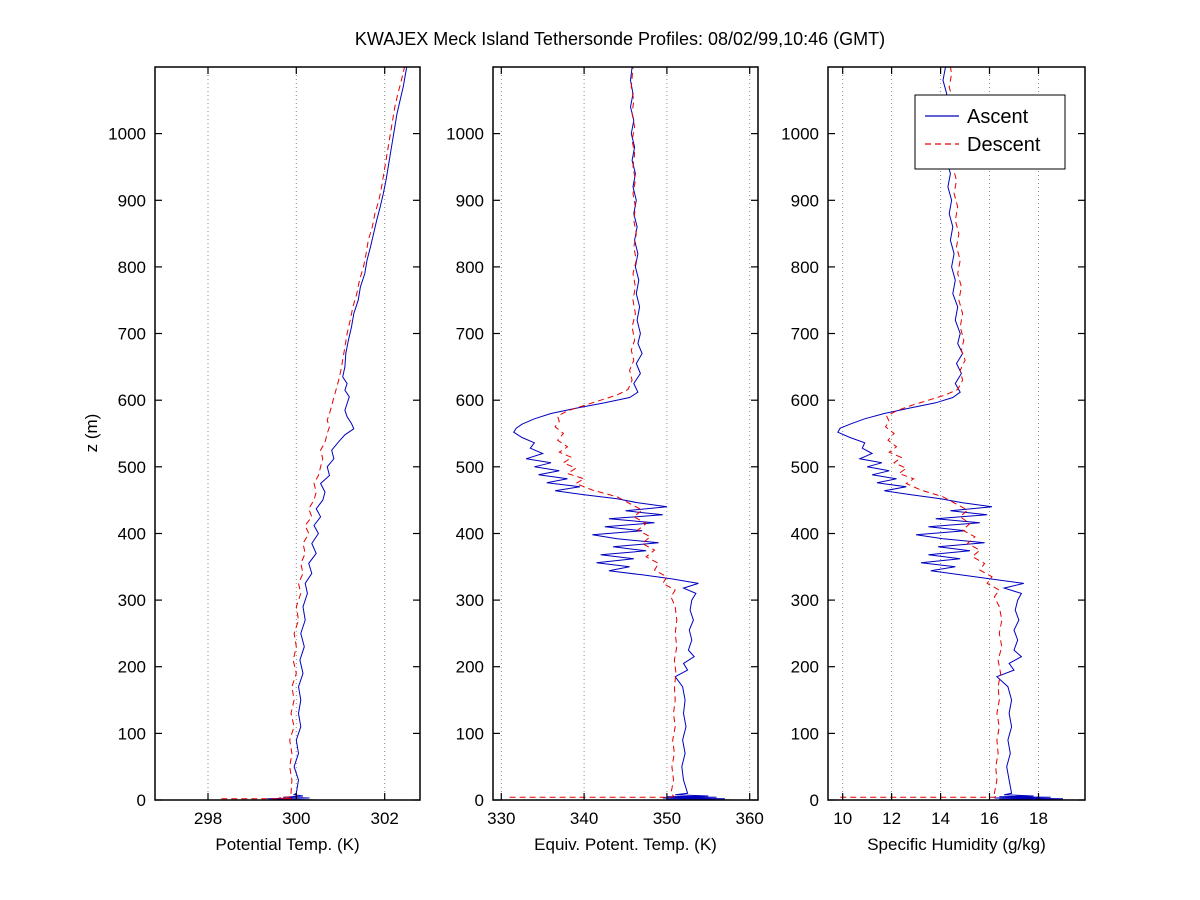 The width and height of the screenshot is (1200, 900). I want to click on x-tick-label: 10, so click(842, 818).